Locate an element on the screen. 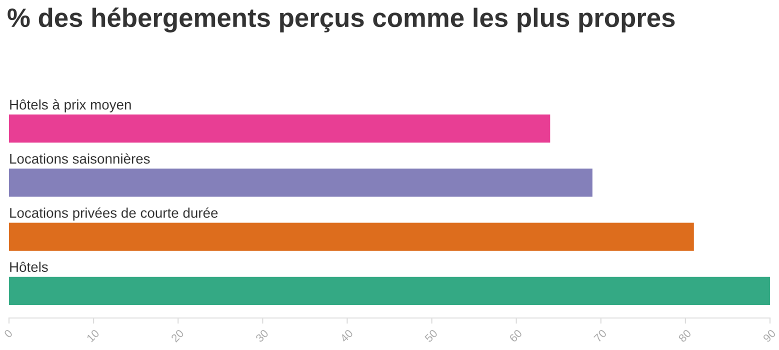  y-tick-label: Locations privées de courte durée is located at coordinates (114, 214).